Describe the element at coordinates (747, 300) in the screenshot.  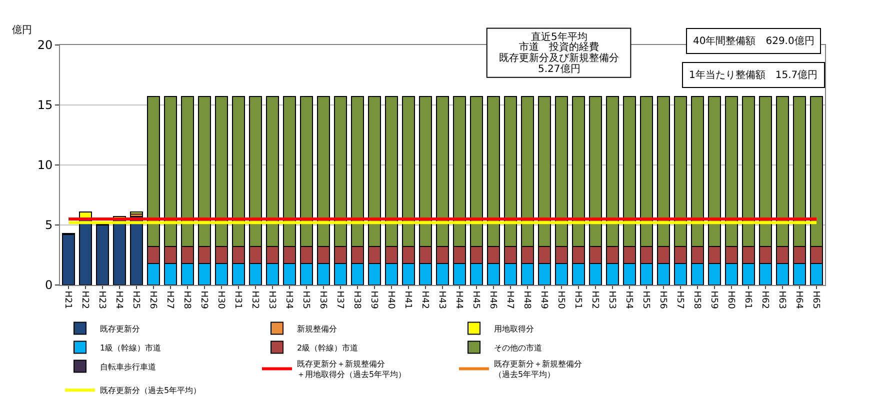
I see `x-tick-label: H61` at that location.